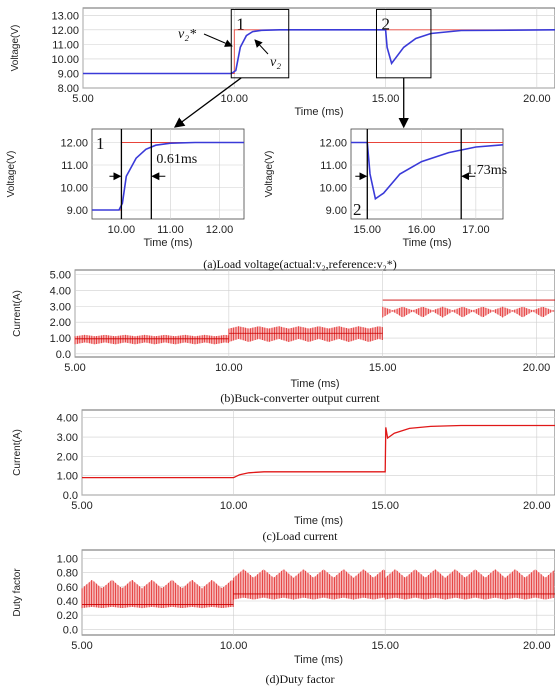 Image resolution: width=555 pixels, height=689 pixels. What do you see at coordinates (60, 323) in the screenshot?
I see `y-tick-label-b: 2.00` at bounding box center [60, 323].